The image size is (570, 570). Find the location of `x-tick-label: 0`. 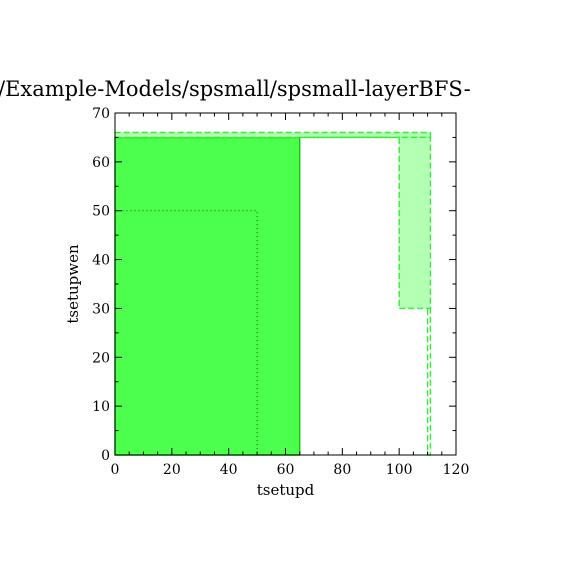

x-tick-label: 0 is located at coordinates (115, 470).